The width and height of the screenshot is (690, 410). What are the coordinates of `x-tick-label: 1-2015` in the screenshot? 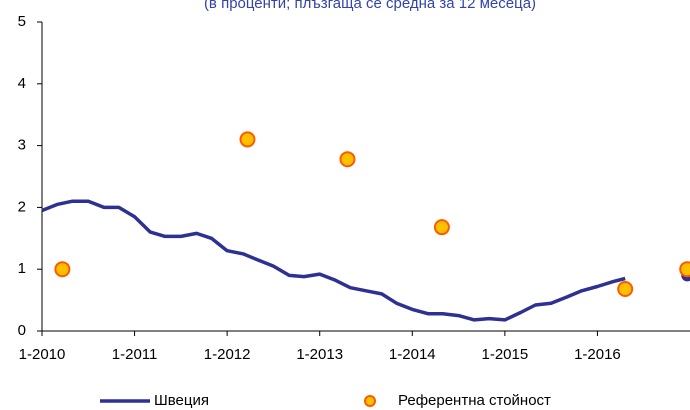 It's located at (504, 354).